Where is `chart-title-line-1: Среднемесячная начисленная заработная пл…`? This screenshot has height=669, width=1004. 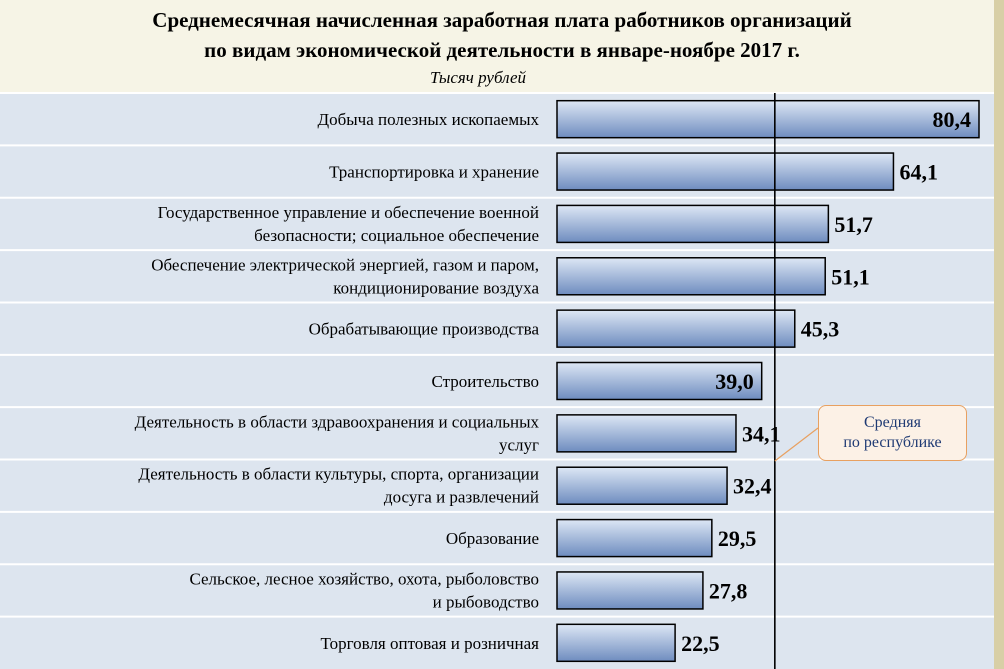
chart-title-line-1: Среднемесячная начисленная заработная пл… is located at coordinates (502, 20).